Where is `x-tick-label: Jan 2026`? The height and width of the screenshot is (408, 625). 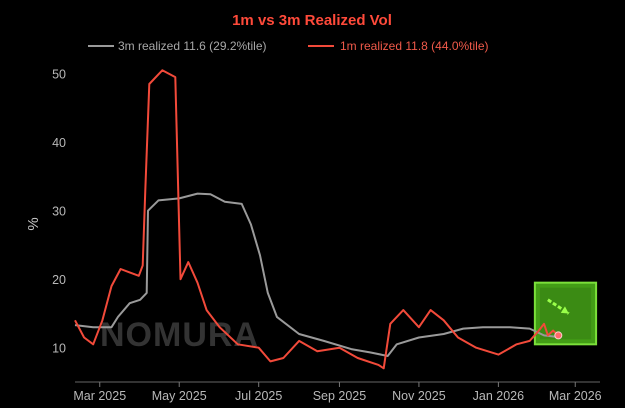 x-tick-label: Jan 2026 is located at coordinates (498, 396).